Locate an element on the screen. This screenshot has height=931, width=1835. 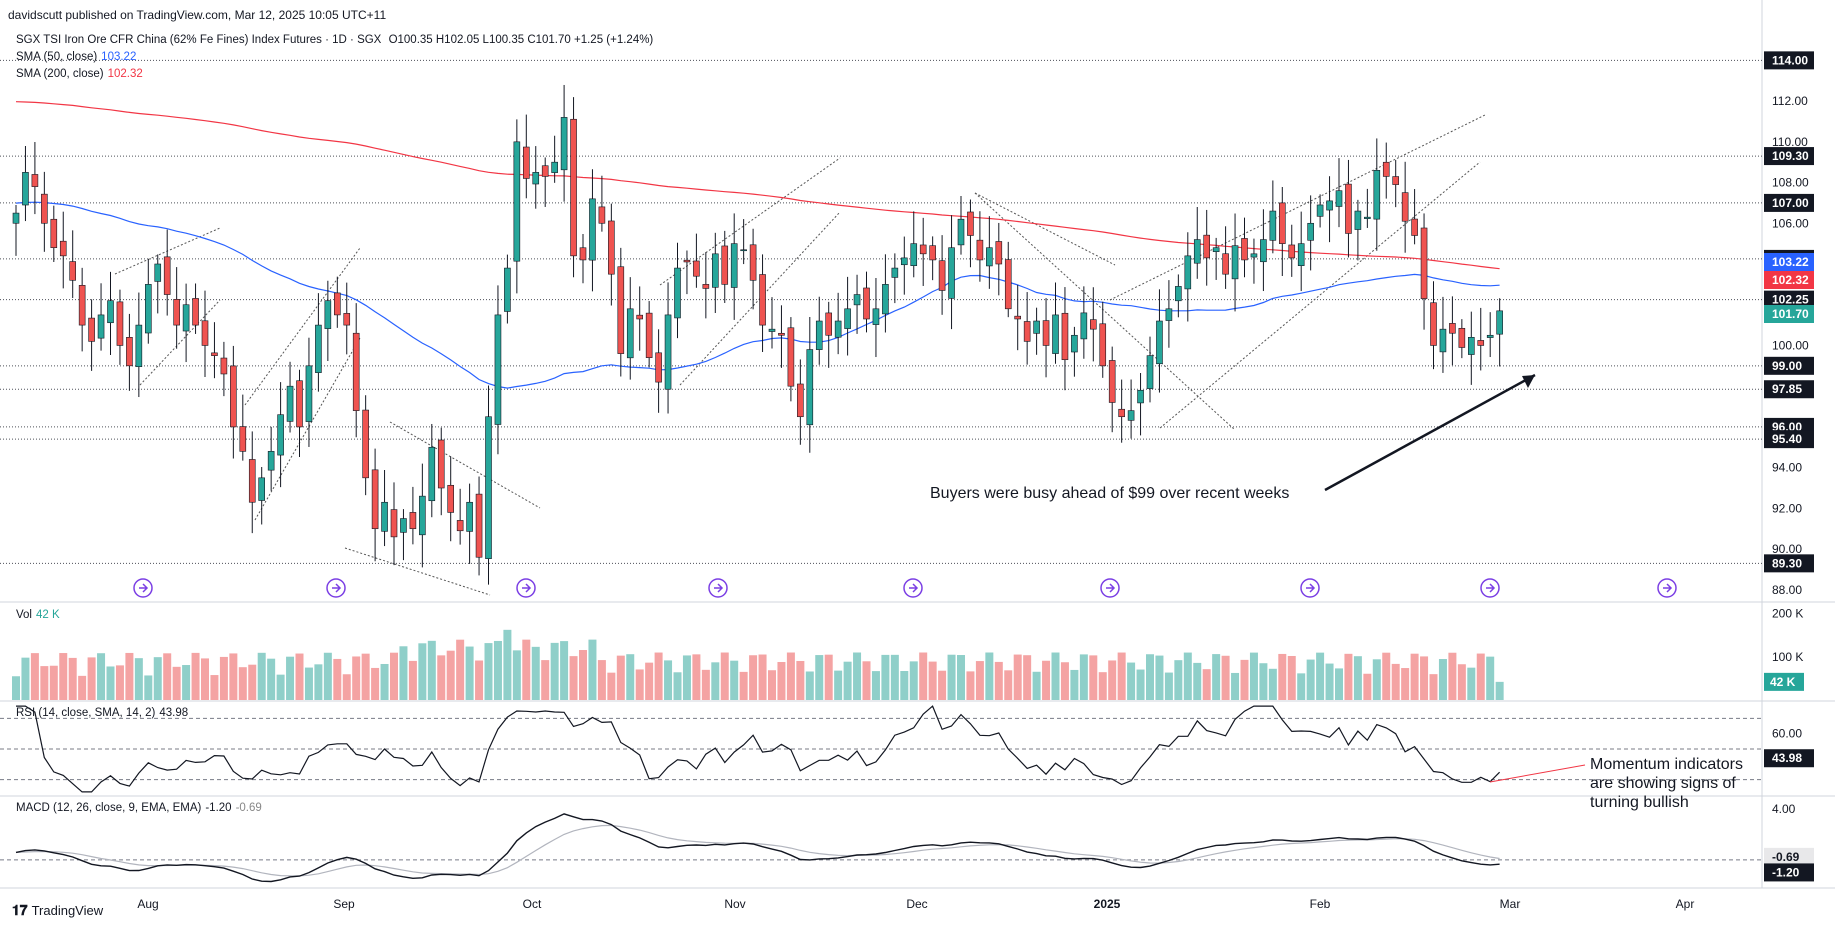
rsi-last-box is located at coordinates (1789, 758).